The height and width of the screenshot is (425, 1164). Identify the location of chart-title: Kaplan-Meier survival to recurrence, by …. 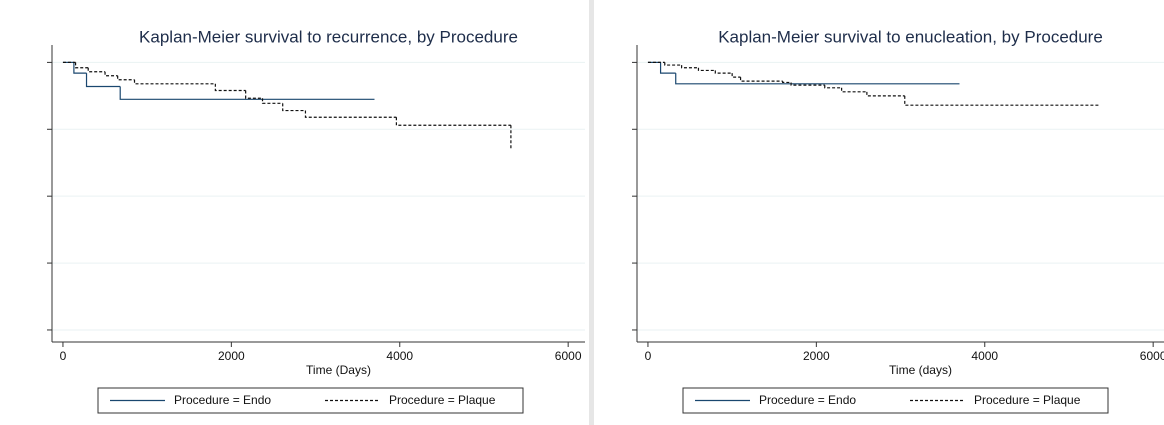
(328, 36).